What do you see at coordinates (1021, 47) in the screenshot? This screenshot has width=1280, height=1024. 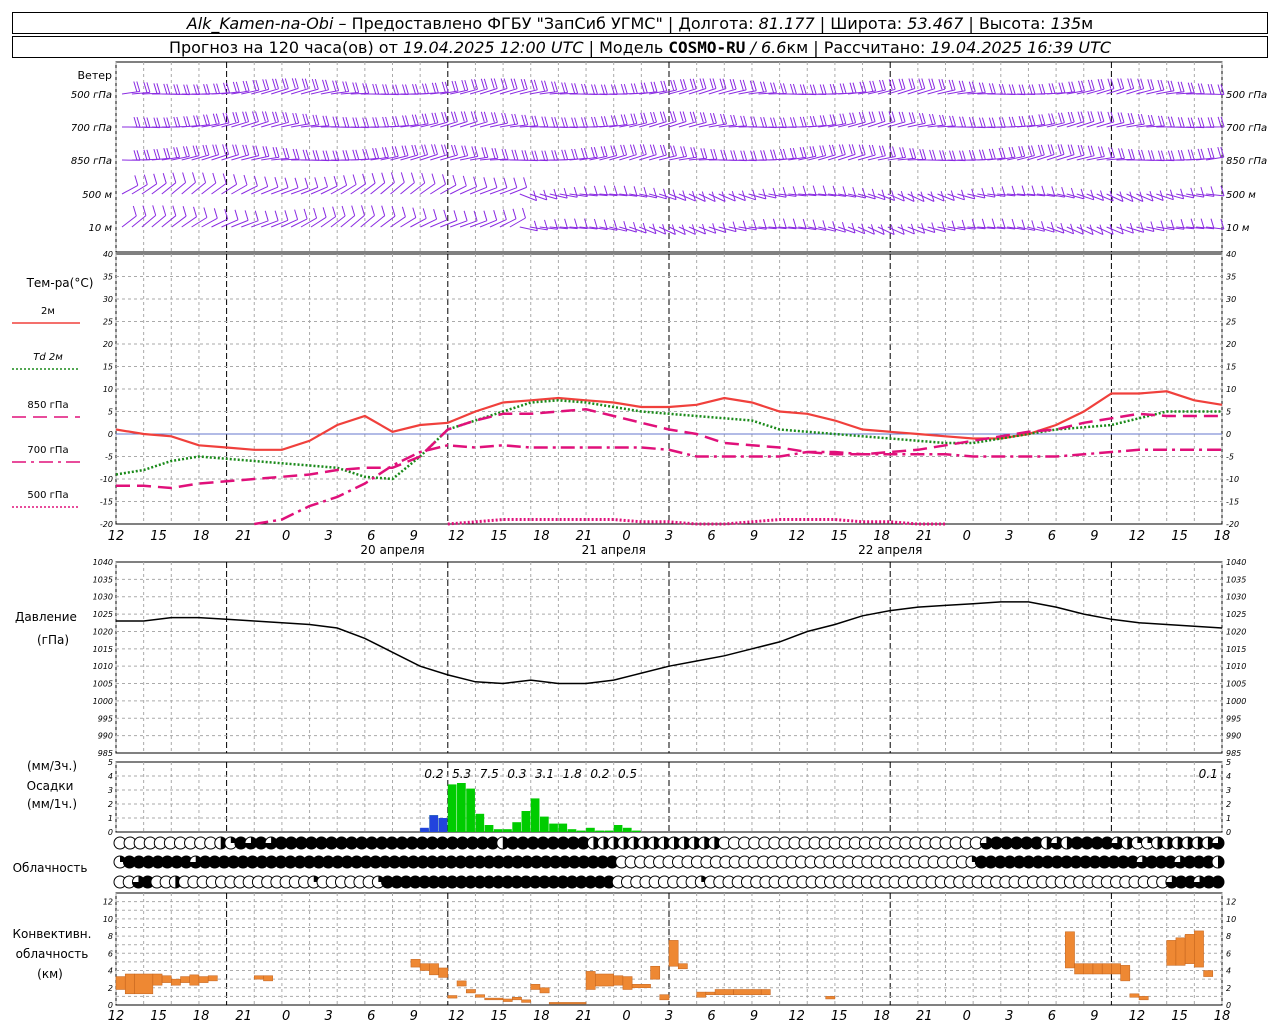 I see `calc-time: 19.04.2025 16:39 UTC` at bounding box center [1021, 47].